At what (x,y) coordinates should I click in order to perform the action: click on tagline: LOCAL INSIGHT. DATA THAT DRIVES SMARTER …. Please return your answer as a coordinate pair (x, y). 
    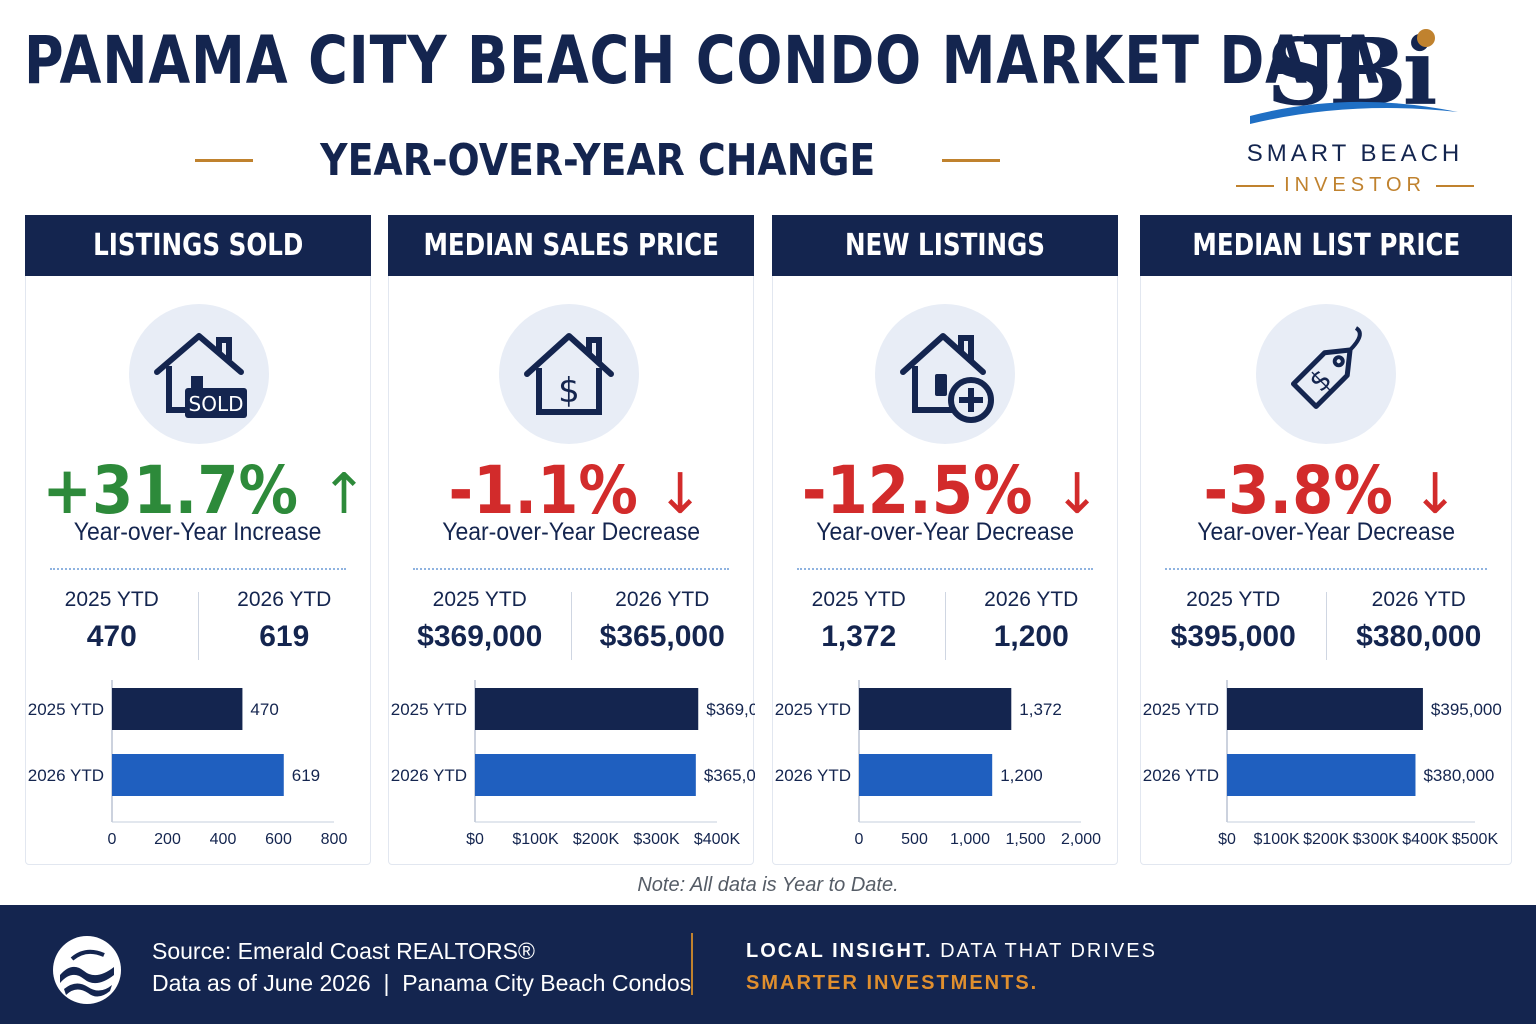
    Looking at the image, I should click on (951, 967).